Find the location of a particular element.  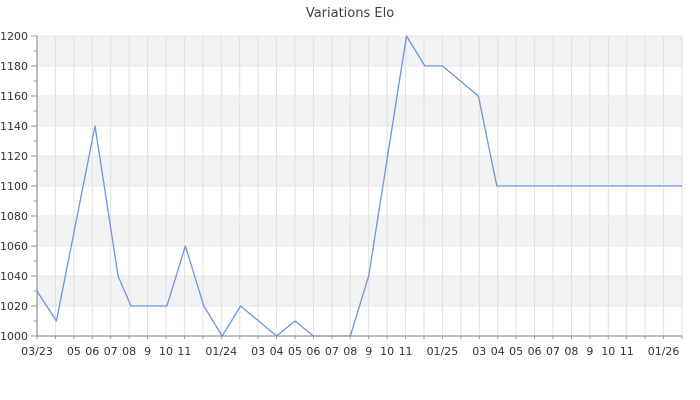

y-tick-label: 1040 is located at coordinates (14, 276).